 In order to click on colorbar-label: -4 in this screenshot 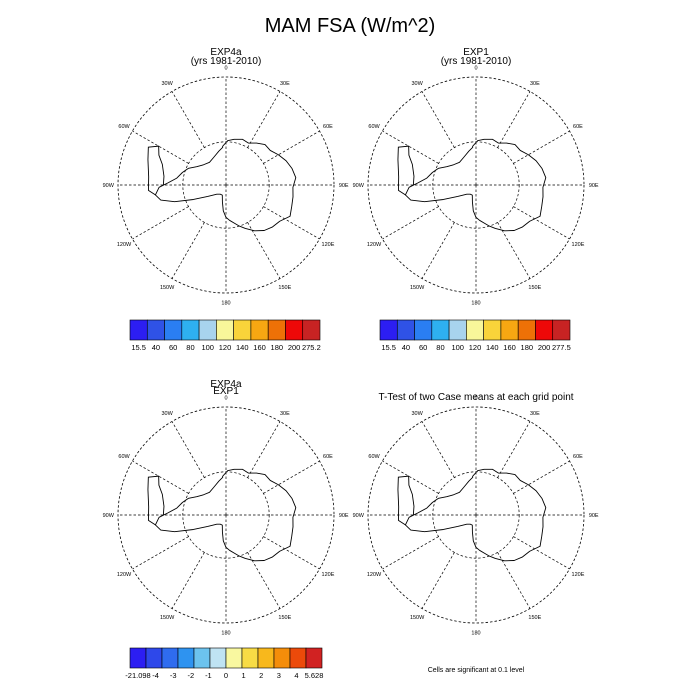, I will do `click(155, 675)`.